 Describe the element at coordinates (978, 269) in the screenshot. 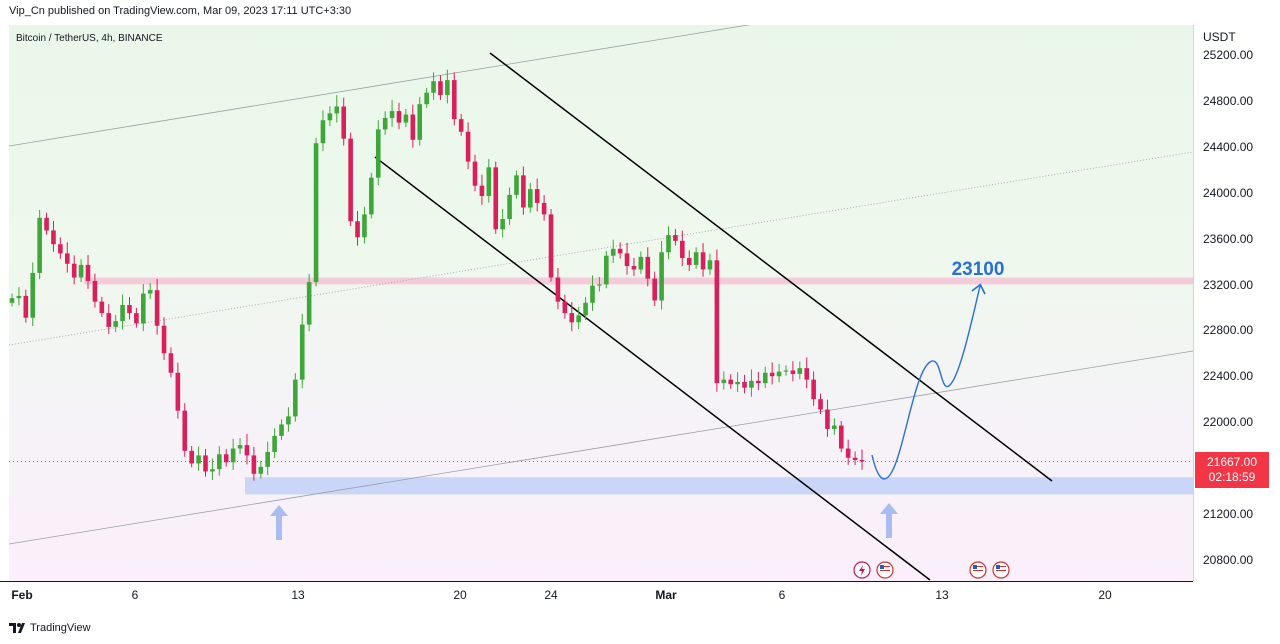

I see `target-price-label: 23100` at that location.